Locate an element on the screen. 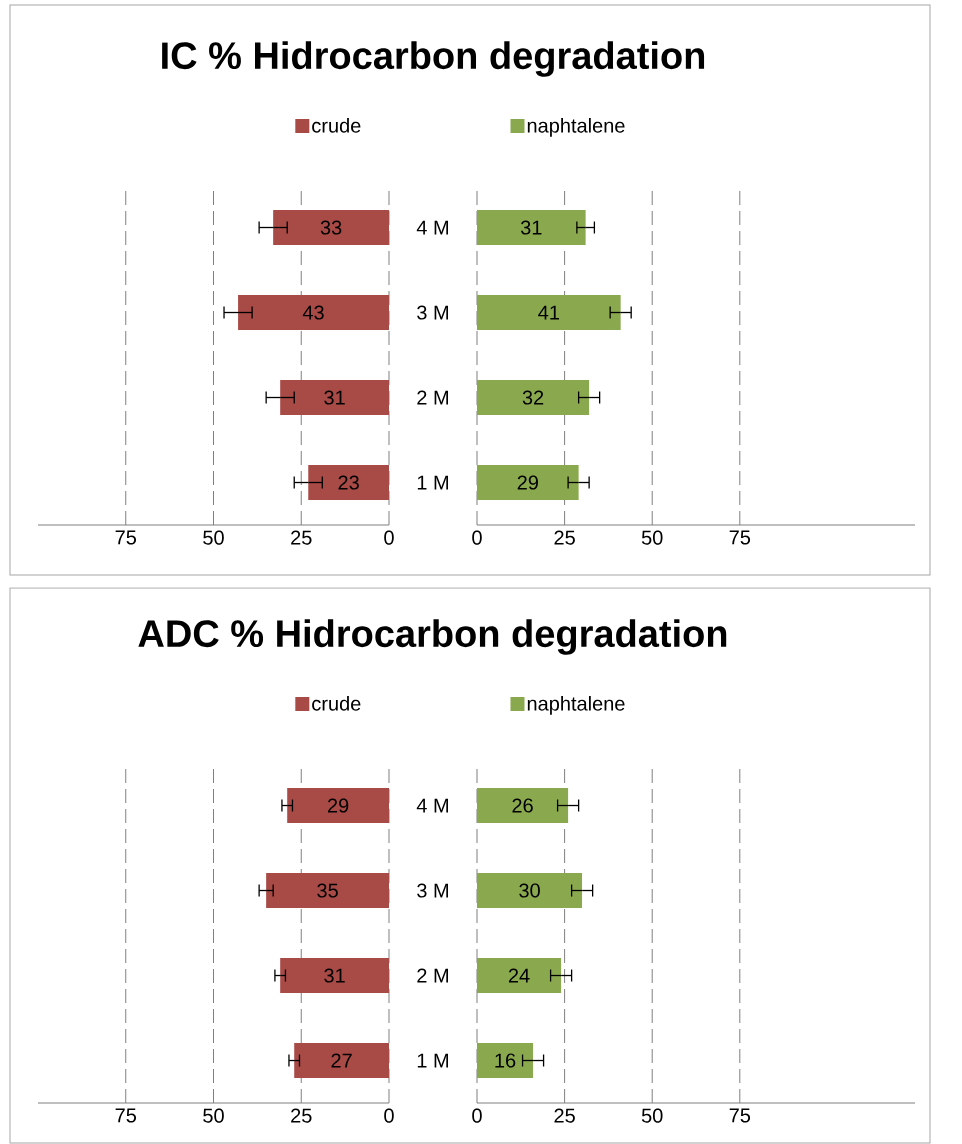  data-label: 24 is located at coordinates (519, 975).